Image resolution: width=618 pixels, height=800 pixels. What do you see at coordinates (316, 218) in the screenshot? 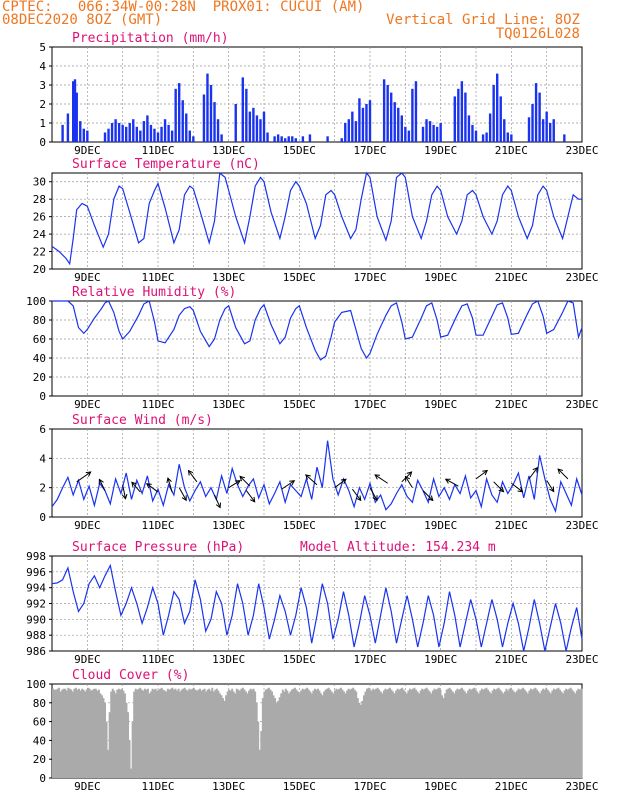
I see `series-line` at bounding box center [316, 218].